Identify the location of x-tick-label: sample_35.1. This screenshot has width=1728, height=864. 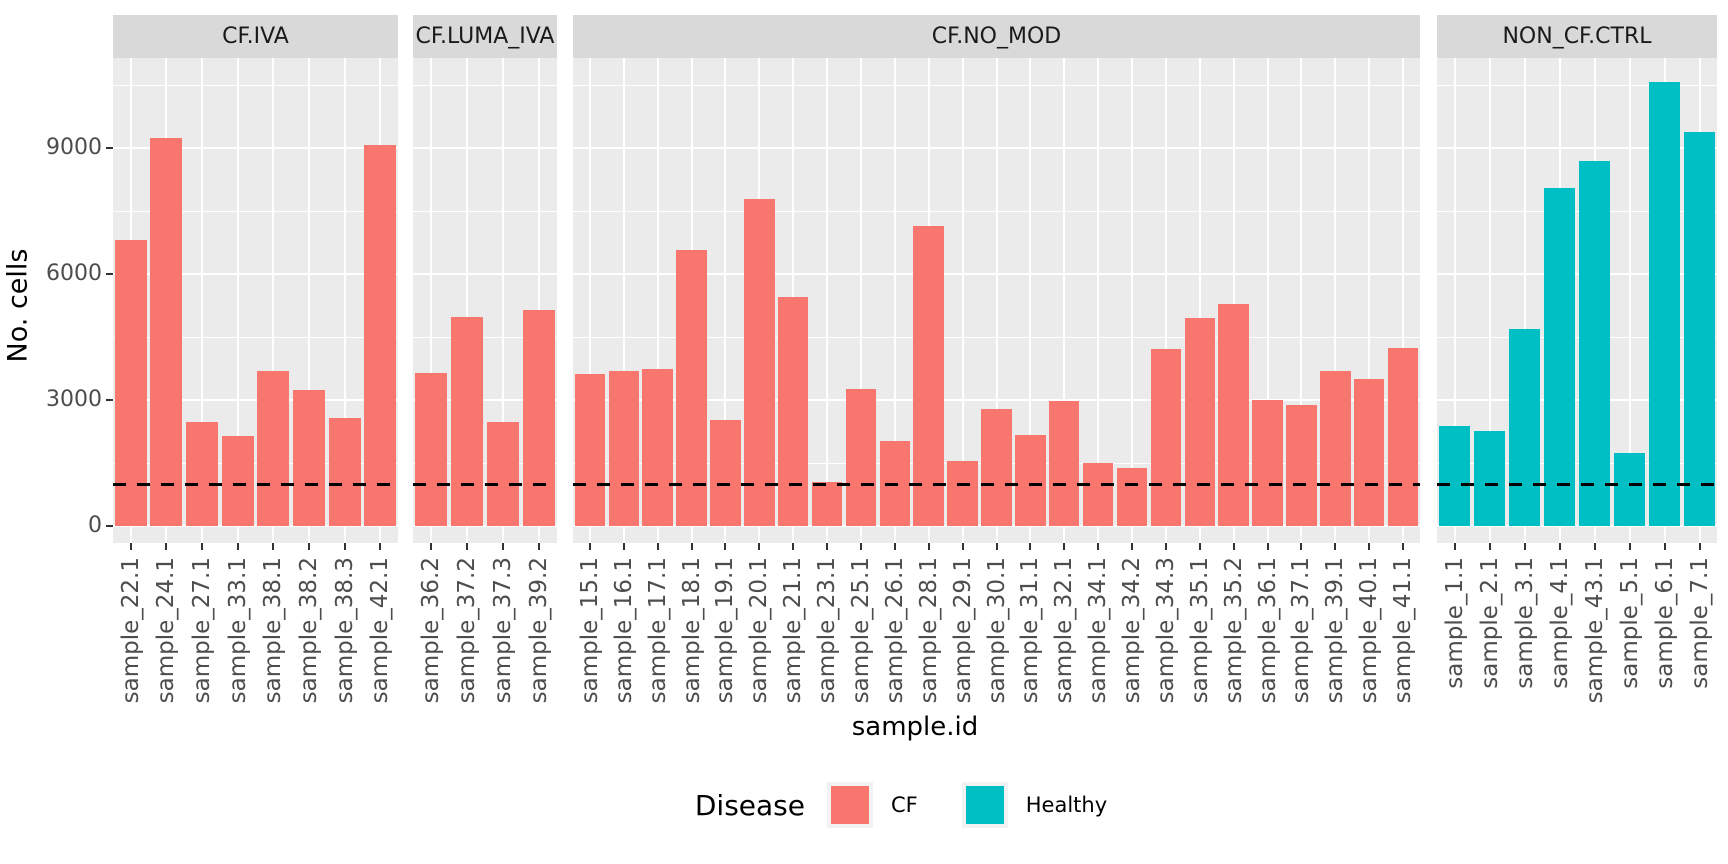
(1199, 630).